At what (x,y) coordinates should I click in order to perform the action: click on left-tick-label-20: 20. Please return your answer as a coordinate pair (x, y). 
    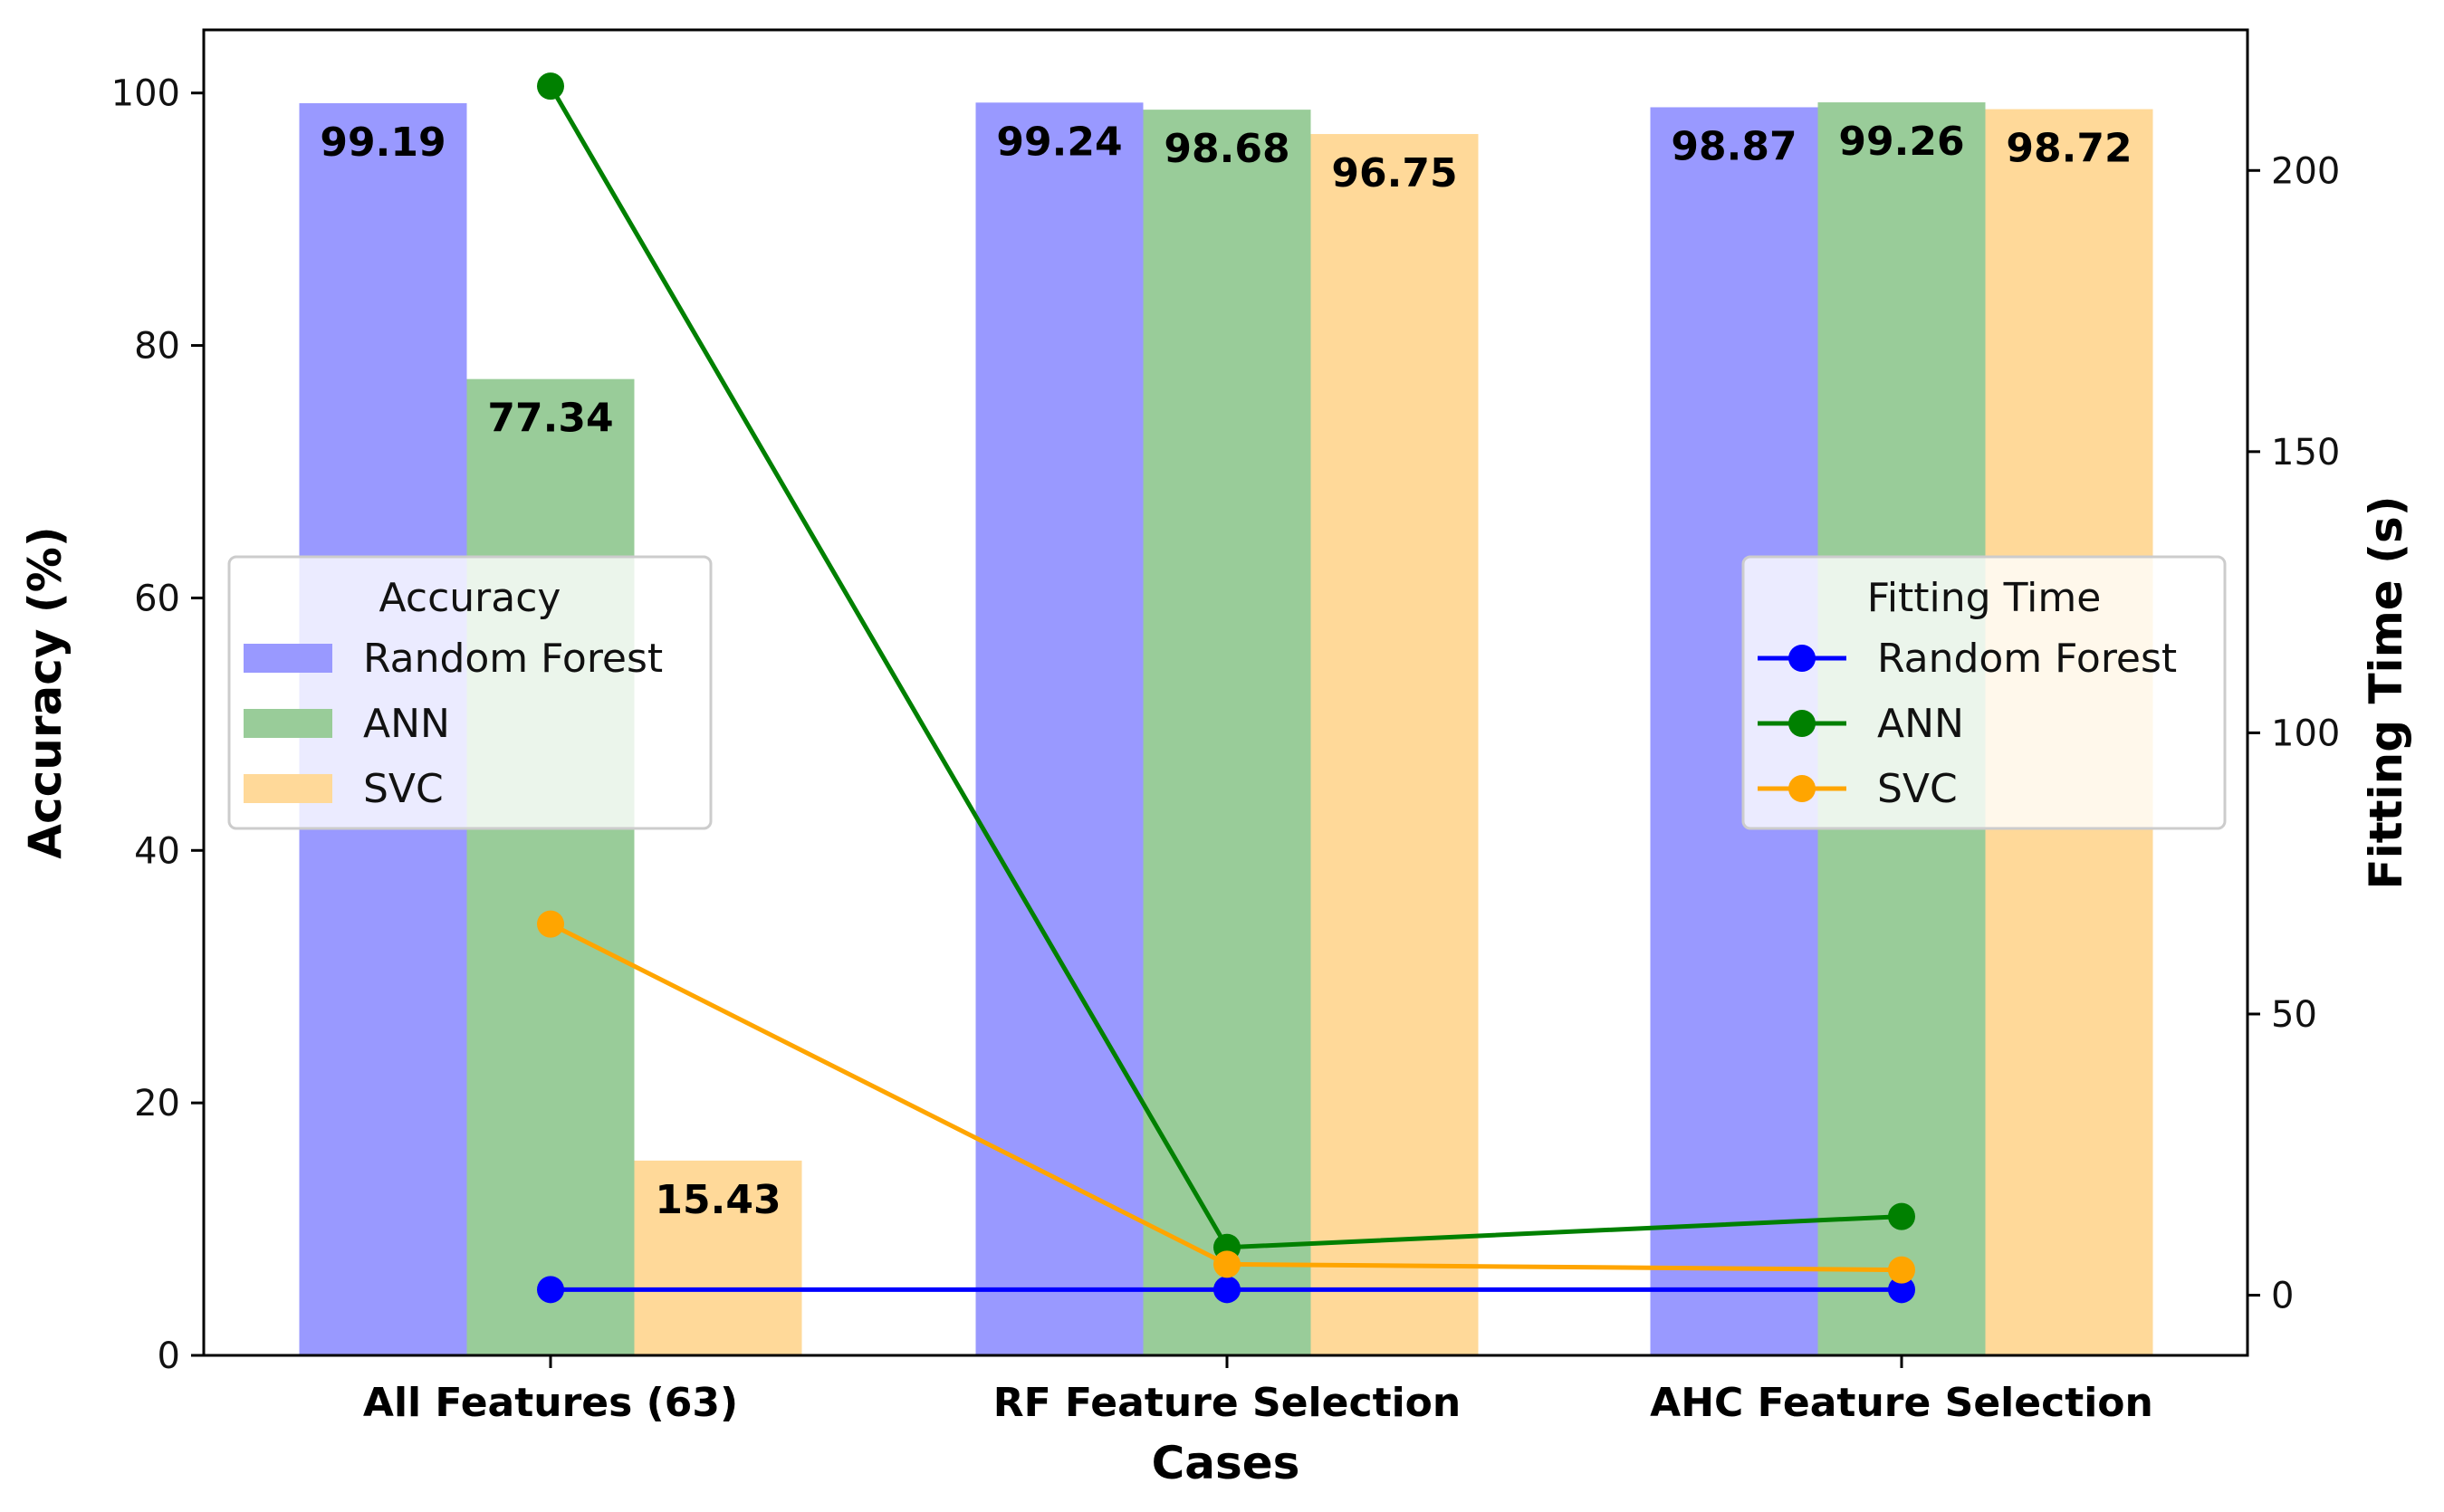
    Looking at the image, I should click on (157, 1103).